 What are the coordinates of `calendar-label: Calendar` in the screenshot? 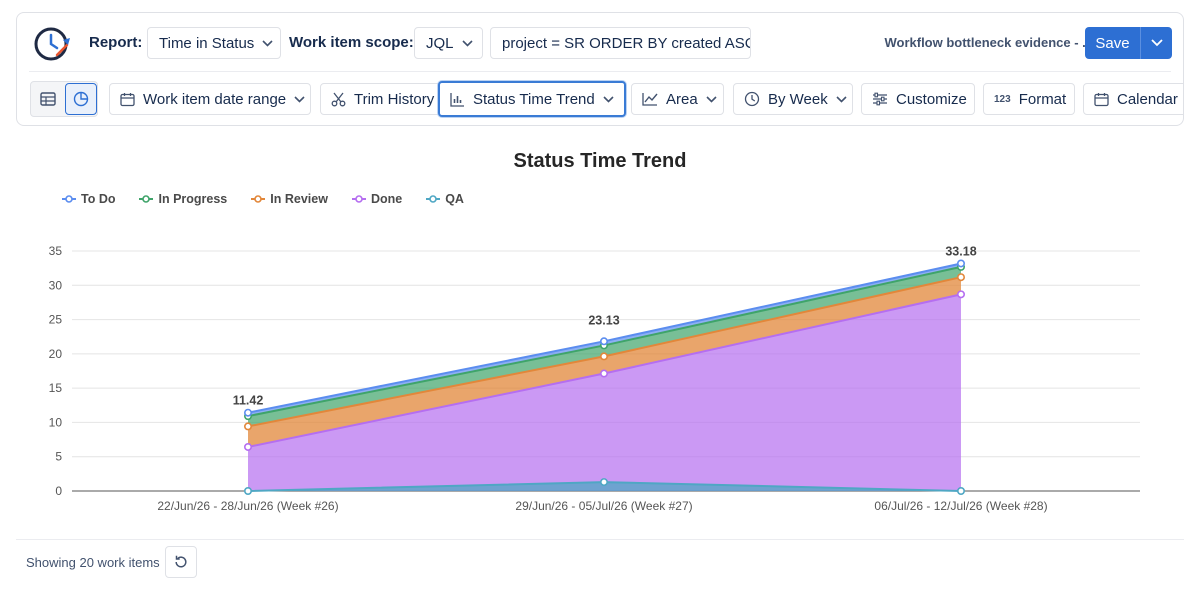 It's located at (1147, 99).